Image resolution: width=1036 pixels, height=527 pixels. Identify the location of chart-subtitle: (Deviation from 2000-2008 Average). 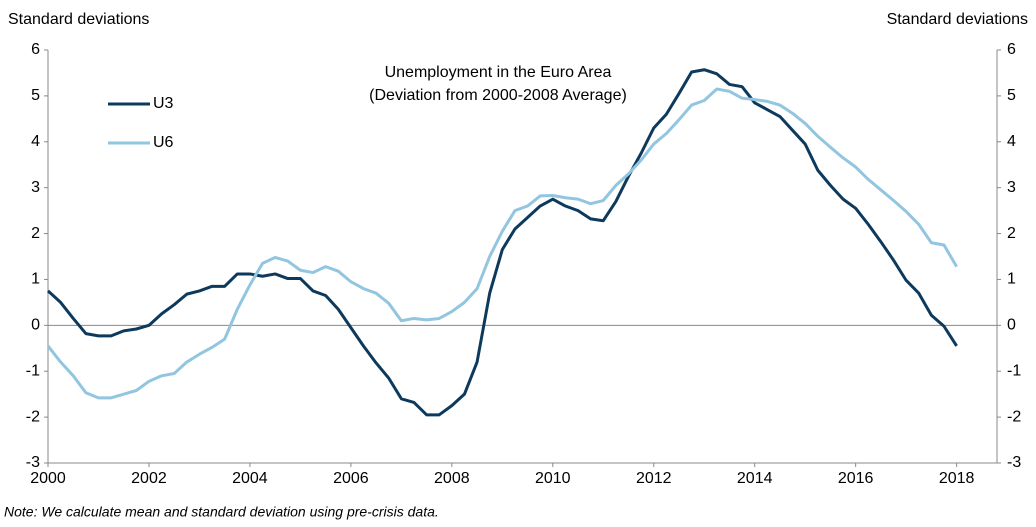
(498, 95).